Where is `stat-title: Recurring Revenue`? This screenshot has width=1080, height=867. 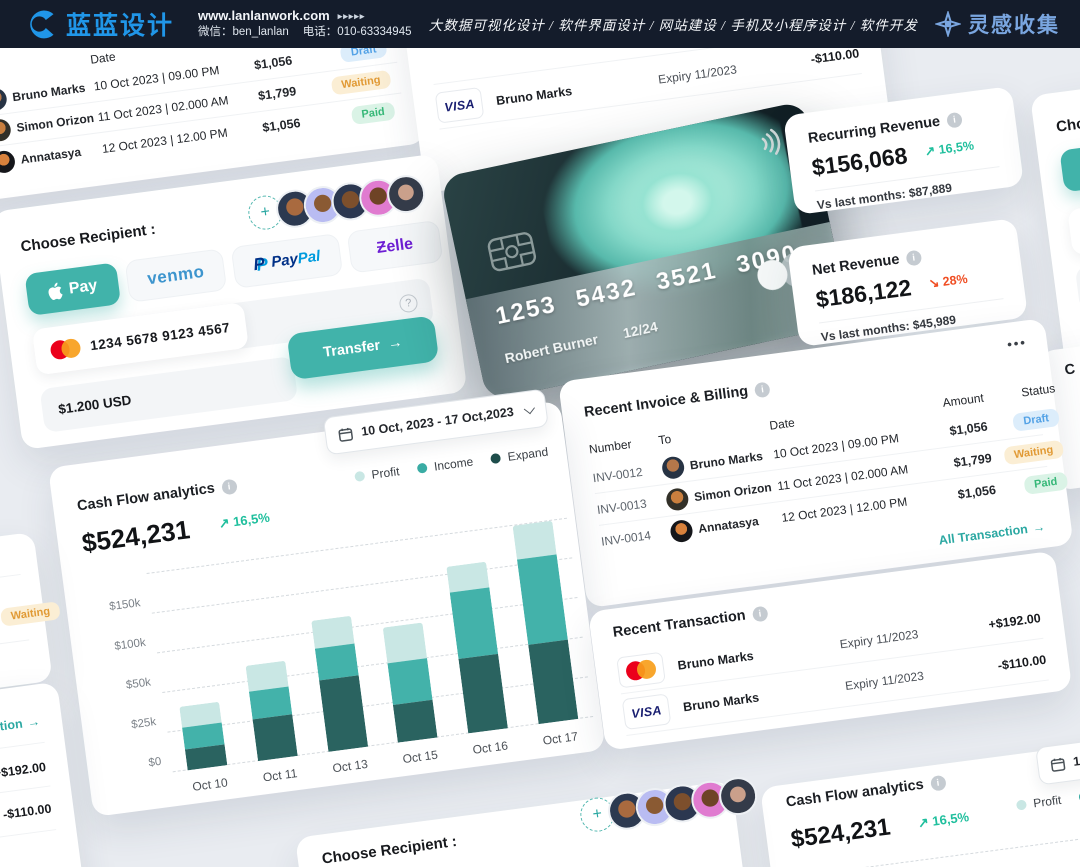
stat-title: Recurring Revenue is located at coordinates (874, 130).